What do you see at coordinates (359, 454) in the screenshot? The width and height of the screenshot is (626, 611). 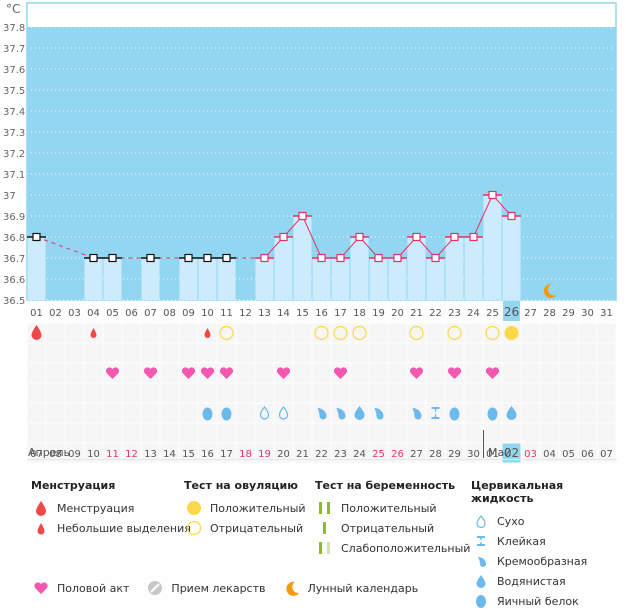 I see `calendar-day-label: 24` at bounding box center [359, 454].